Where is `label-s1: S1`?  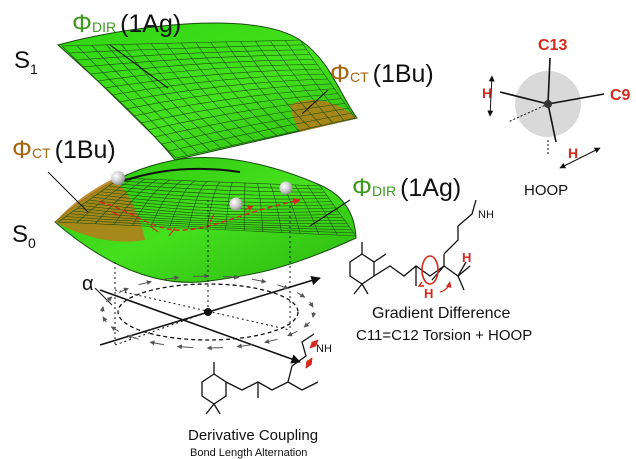
label-s1: S1 is located at coordinates (26, 62).